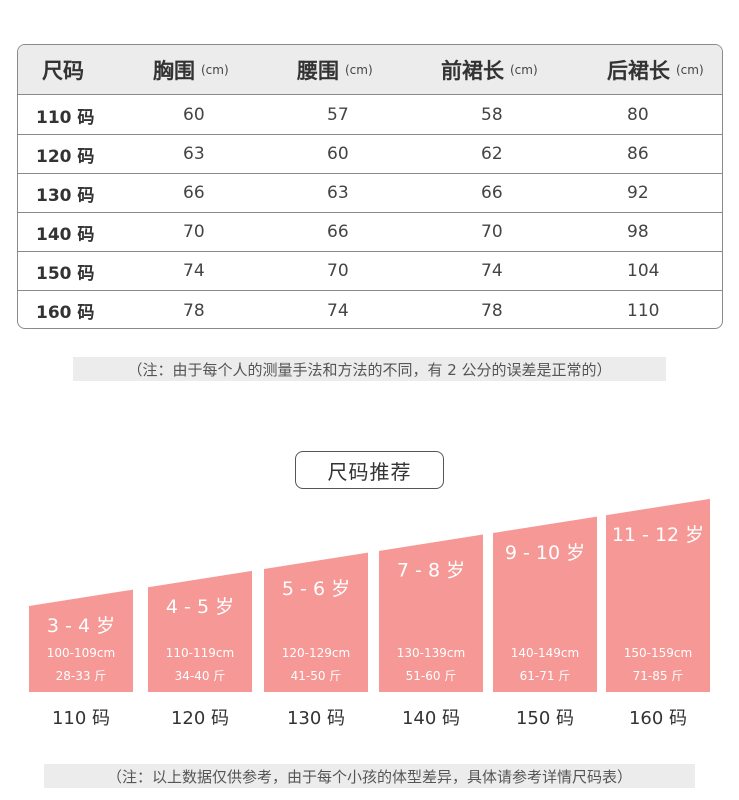 This screenshot has width=739, height=800. I want to click on table-row: 140 码 70 66 70 98, so click(370, 232).